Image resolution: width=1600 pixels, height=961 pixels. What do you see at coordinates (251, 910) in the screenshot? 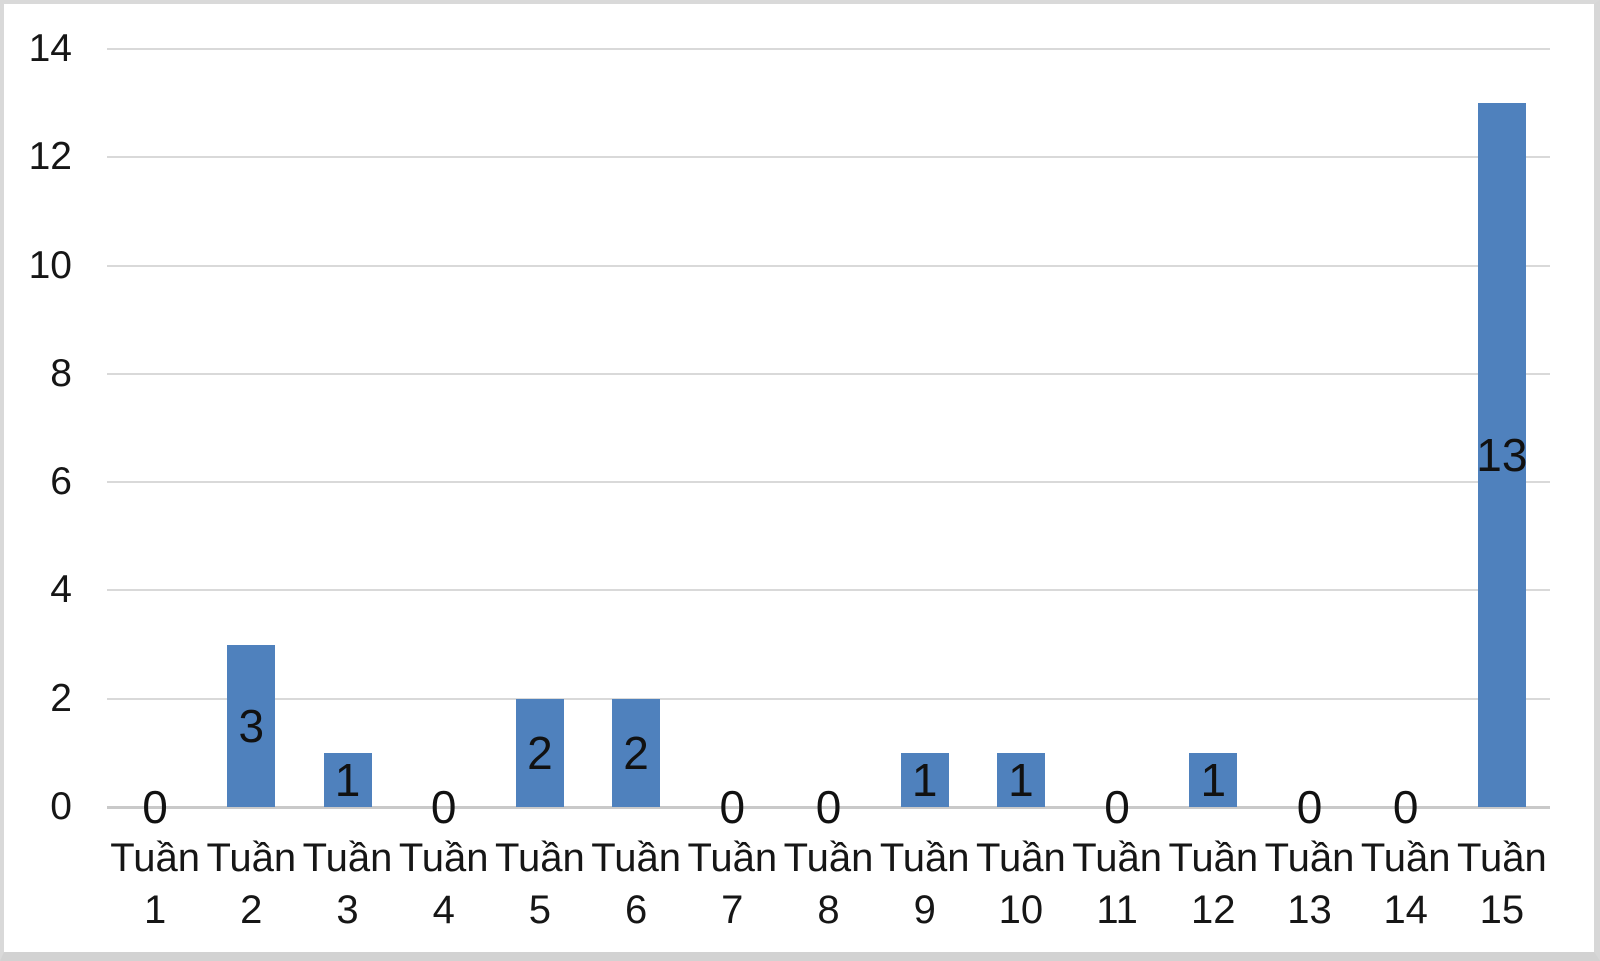
I see `x-category-label-number: 2` at bounding box center [251, 910].